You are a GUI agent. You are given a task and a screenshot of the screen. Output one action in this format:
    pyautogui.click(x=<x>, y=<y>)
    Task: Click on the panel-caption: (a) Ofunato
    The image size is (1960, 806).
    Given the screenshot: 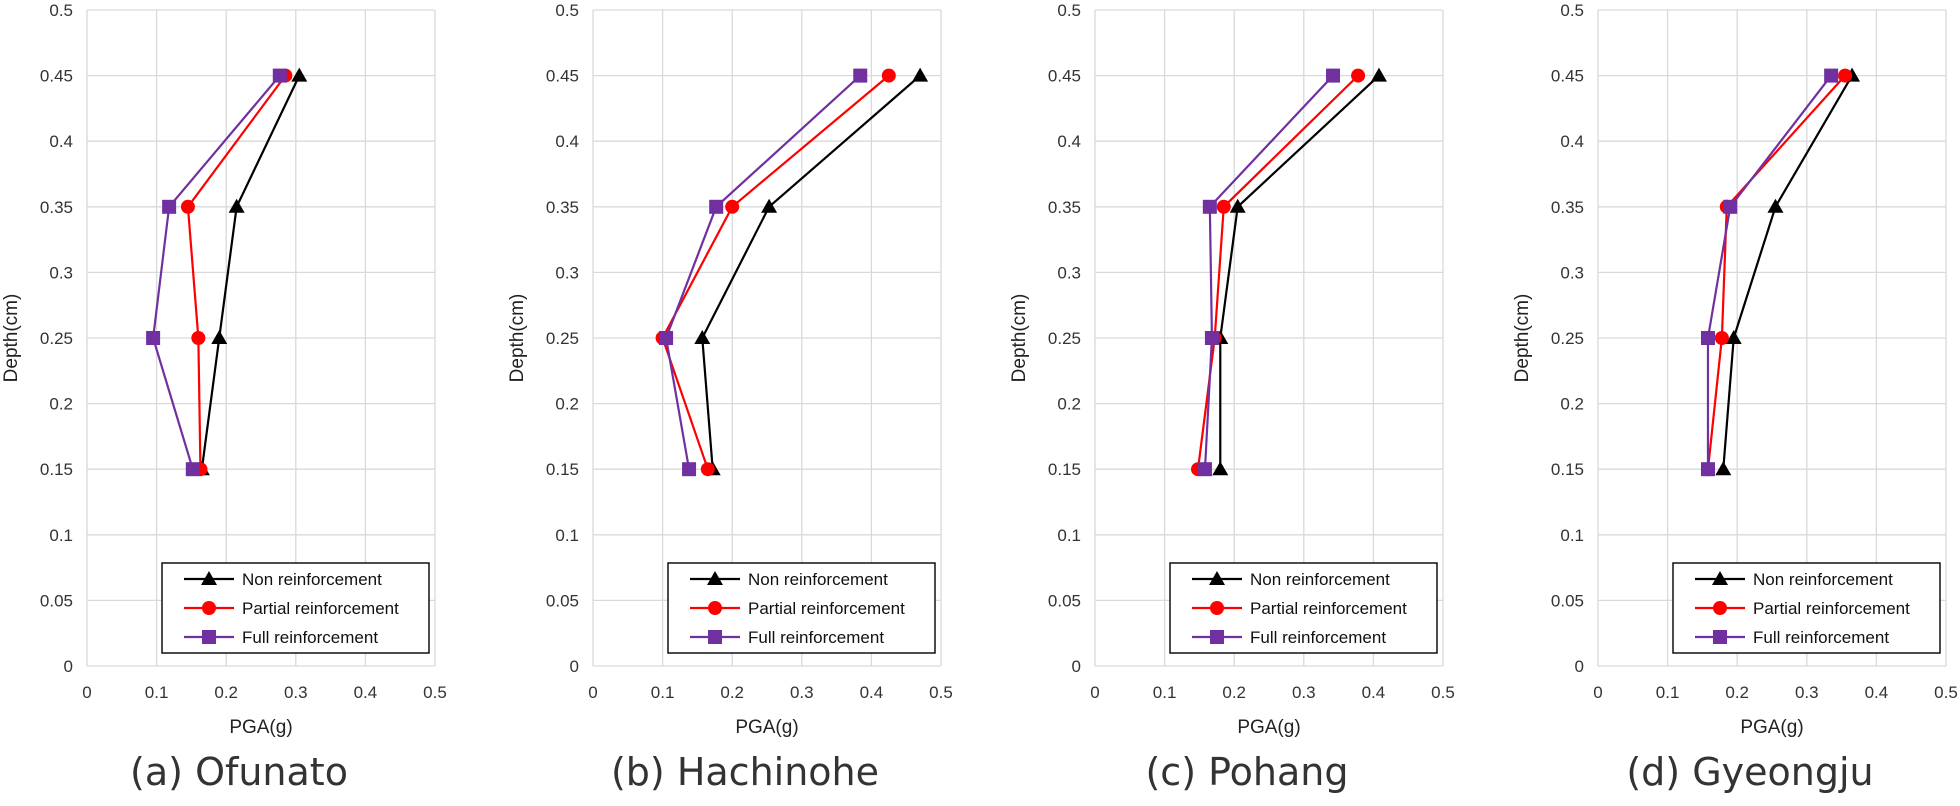 What is the action you would take?
    pyautogui.click(x=239, y=772)
    